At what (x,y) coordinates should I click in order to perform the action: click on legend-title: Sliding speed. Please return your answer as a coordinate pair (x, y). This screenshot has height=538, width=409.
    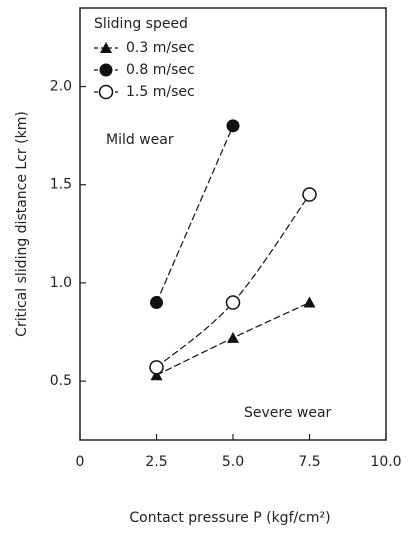
    Looking at the image, I should click on (141, 24).